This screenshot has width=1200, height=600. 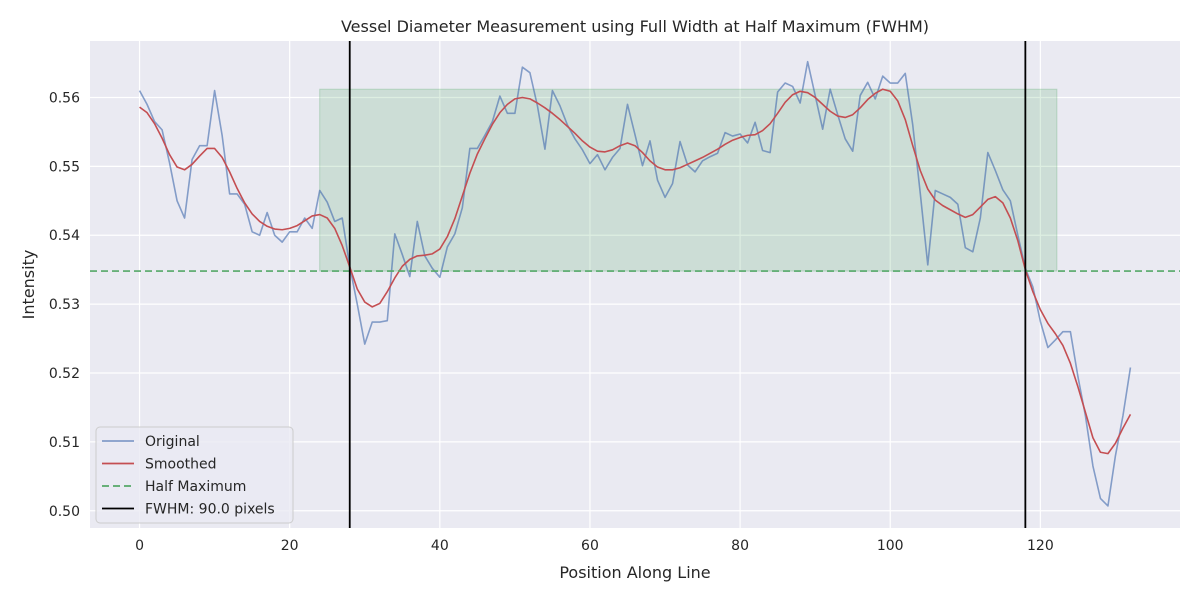 I want to click on y-axis-label: Intensity, so click(x=28, y=285).